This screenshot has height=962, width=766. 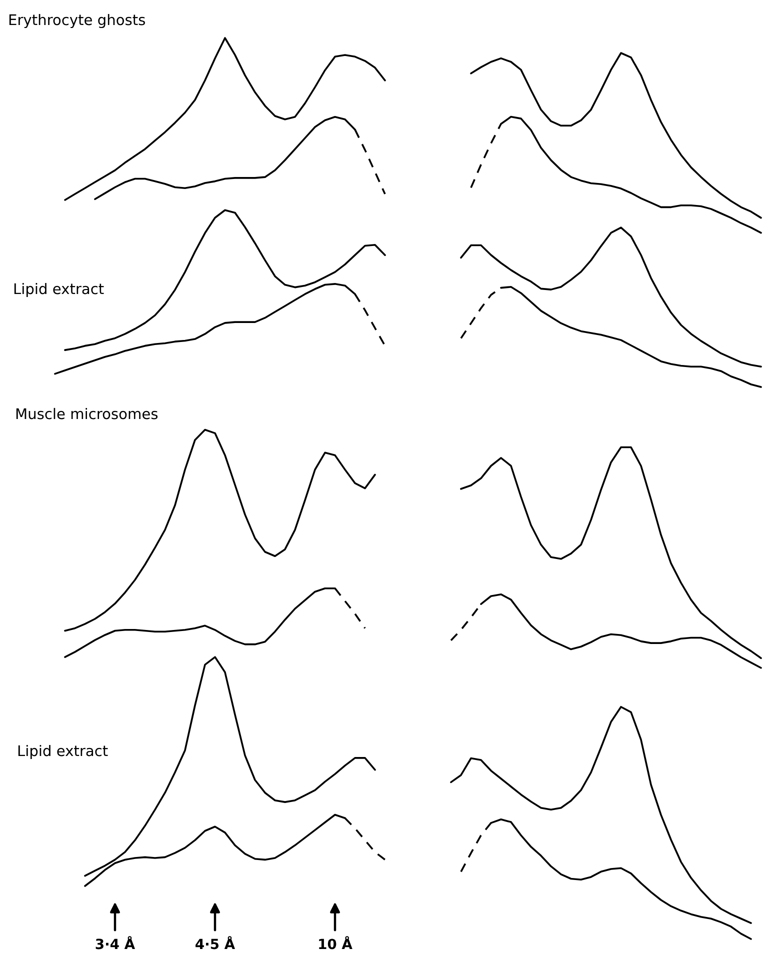 What do you see at coordinates (87, 414) in the screenshot?
I see `annotation: Muscle microsomes` at bounding box center [87, 414].